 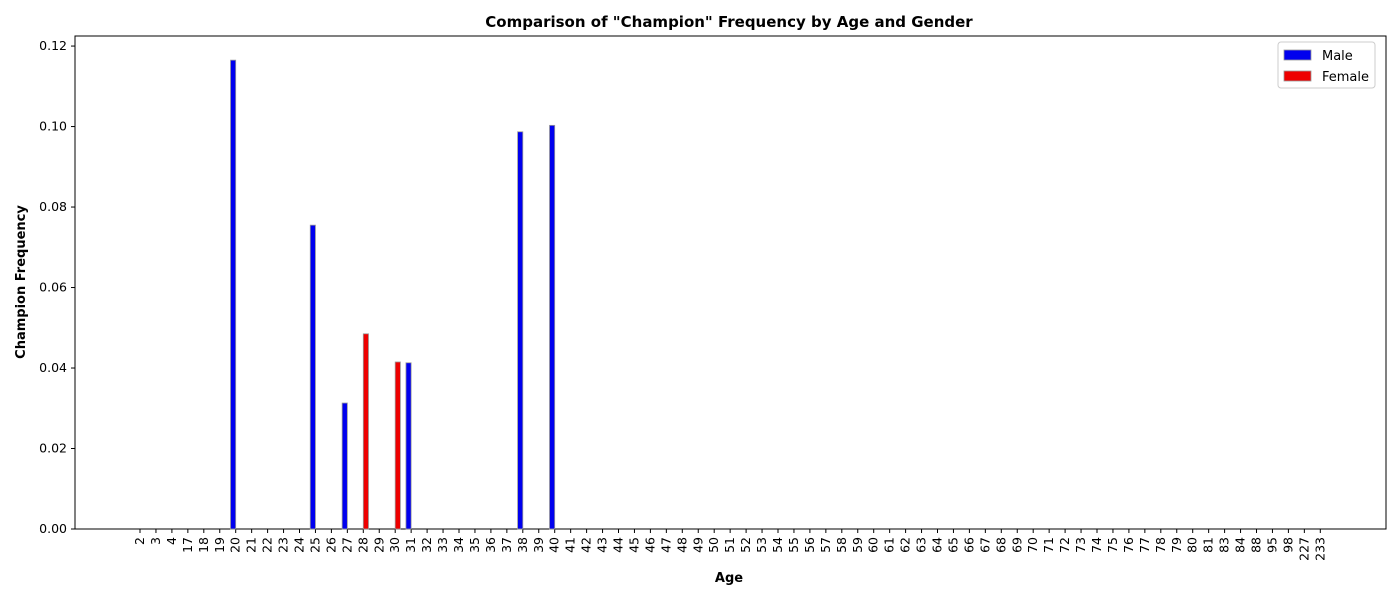 I want to click on x-tick-label: 44, so click(x=618, y=545).